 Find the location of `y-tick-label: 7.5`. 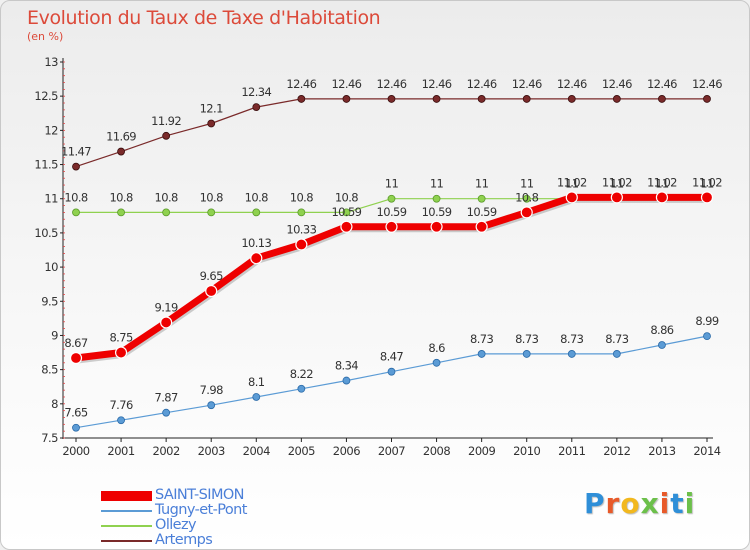

y-tick-label: 7.5 is located at coordinates (49, 438).